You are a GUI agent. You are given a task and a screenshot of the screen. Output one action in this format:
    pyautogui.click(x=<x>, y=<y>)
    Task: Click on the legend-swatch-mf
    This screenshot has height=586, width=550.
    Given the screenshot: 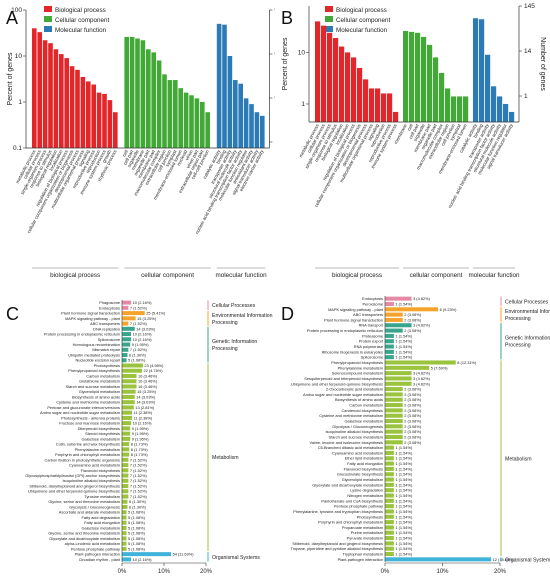 What is the action you would take?
    pyautogui.click(x=48, y=29)
    